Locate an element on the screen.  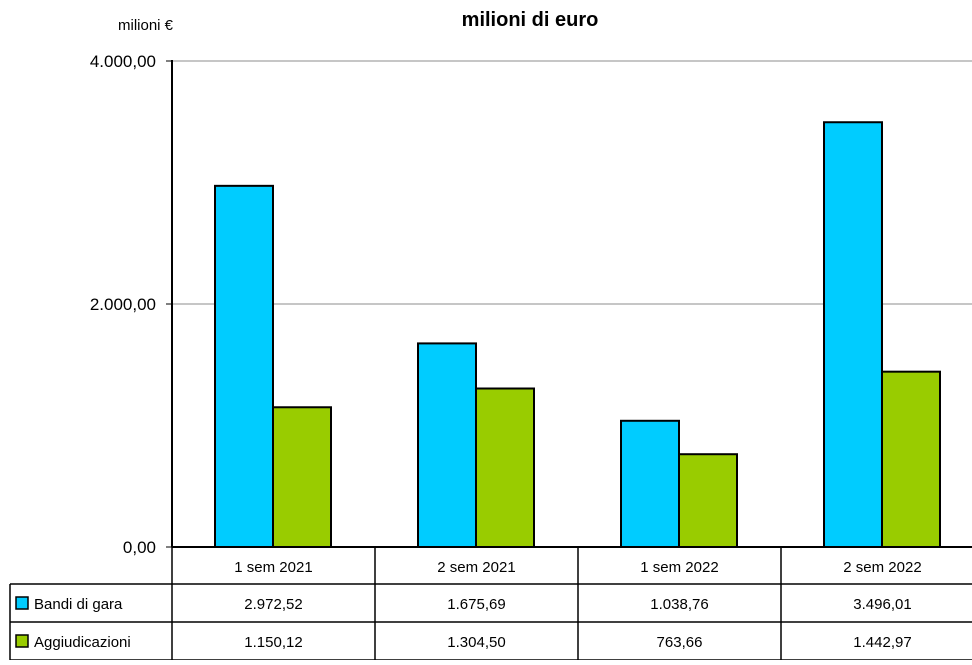
x-tick-label: 2 sem 2022 is located at coordinates (882, 567).